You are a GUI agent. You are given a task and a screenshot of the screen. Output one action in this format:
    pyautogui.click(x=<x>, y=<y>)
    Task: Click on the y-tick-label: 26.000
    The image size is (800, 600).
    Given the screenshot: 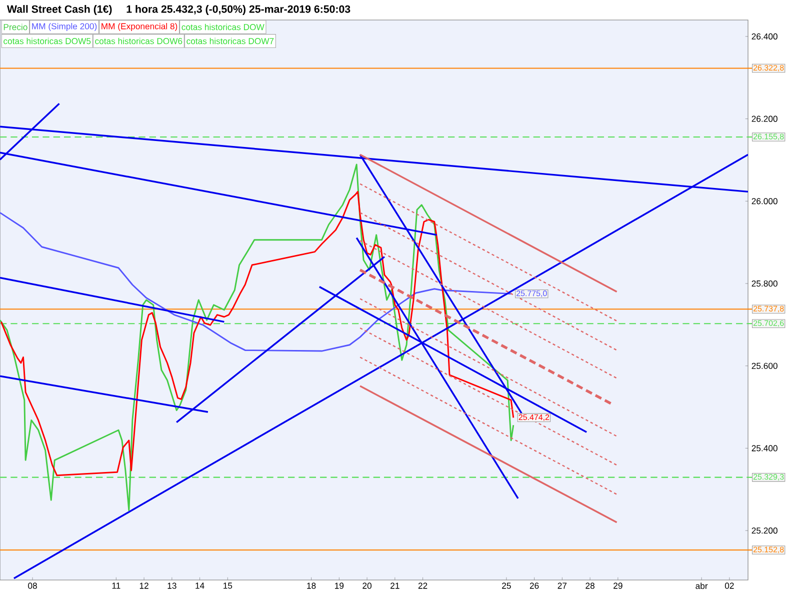 What is the action you would take?
    pyautogui.click(x=765, y=201)
    